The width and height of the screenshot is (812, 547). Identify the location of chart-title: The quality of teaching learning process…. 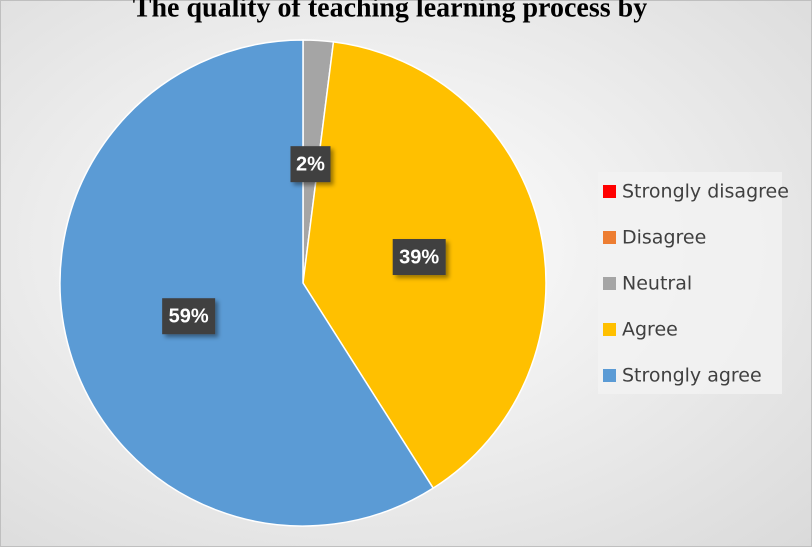
(390, 11).